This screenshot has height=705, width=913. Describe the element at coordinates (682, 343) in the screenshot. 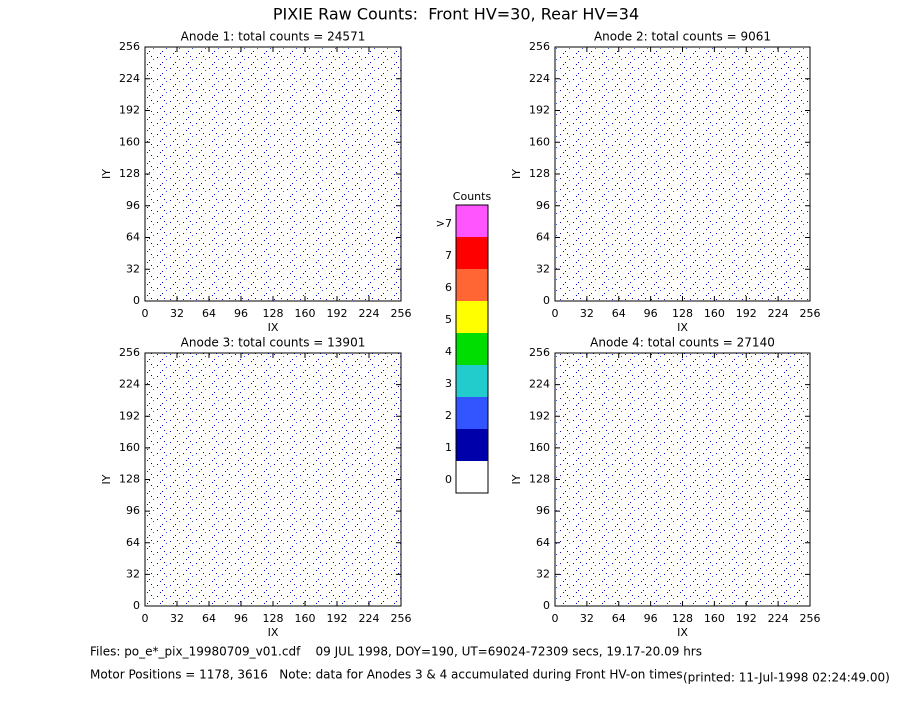

I see `panel-title: Anode 4: total counts = 27140` at that location.